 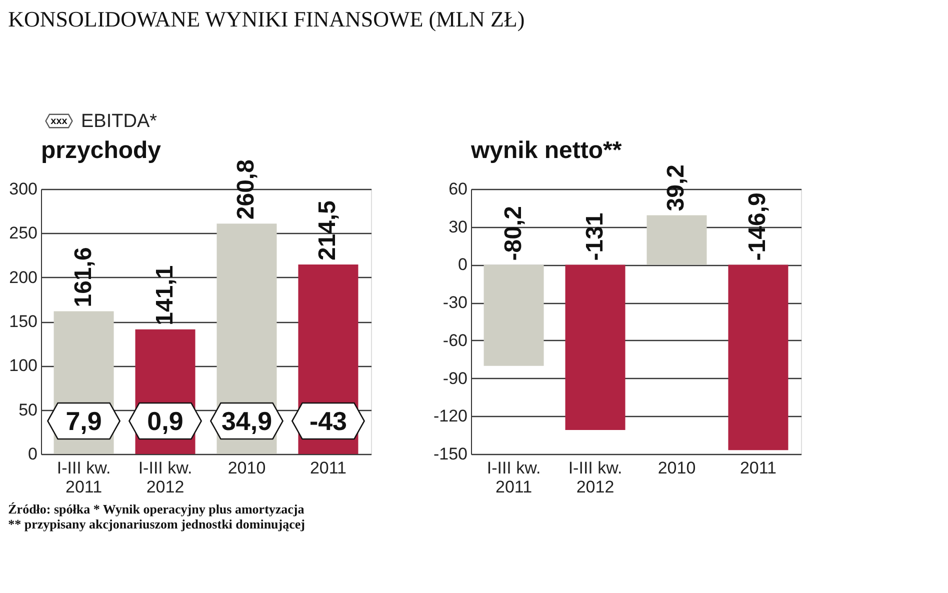 I want to click on data-label: 260,8, so click(x=246, y=190).